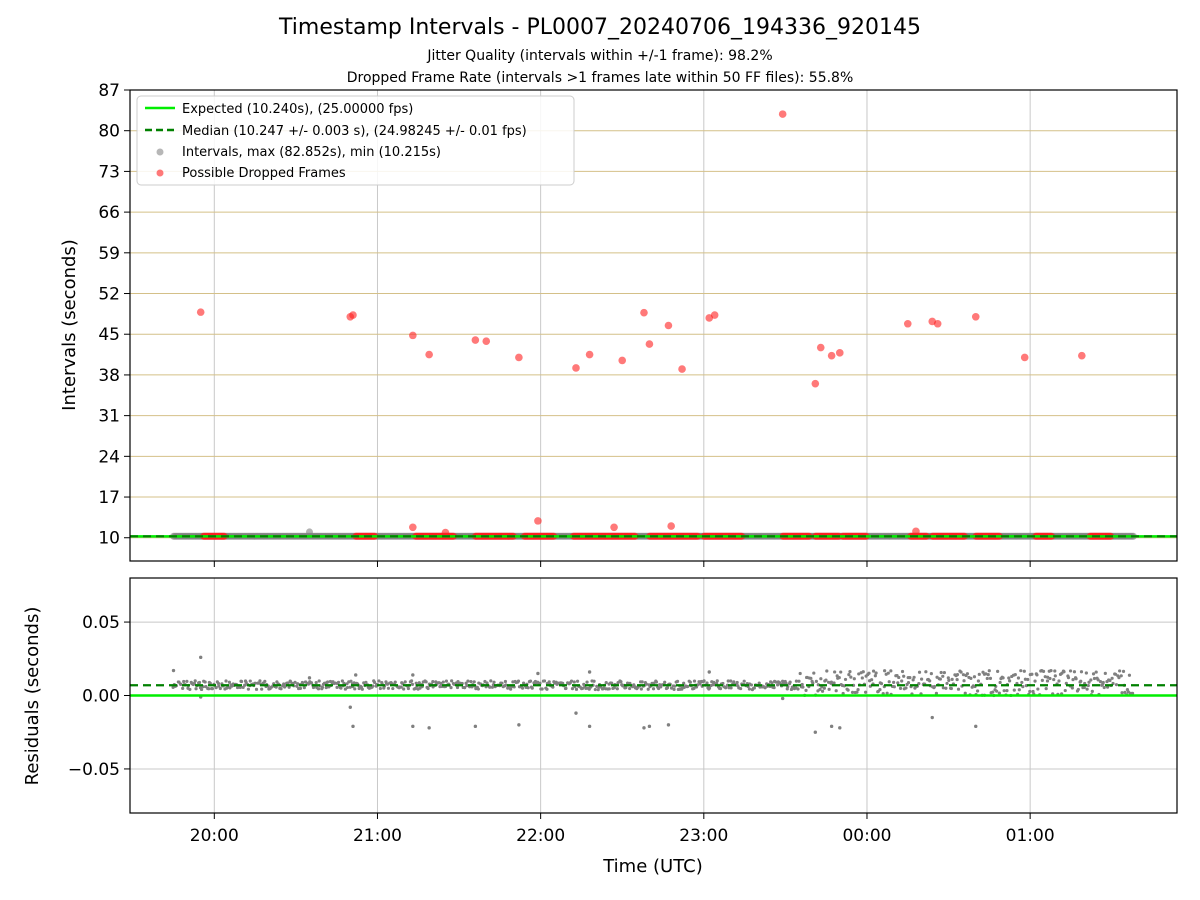 Image resolution: width=1200 pixels, height=900 pixels. Describe the element at coordinates (109, 417) in the screenshot. I see `top-y-tick-label: 31` at that location.